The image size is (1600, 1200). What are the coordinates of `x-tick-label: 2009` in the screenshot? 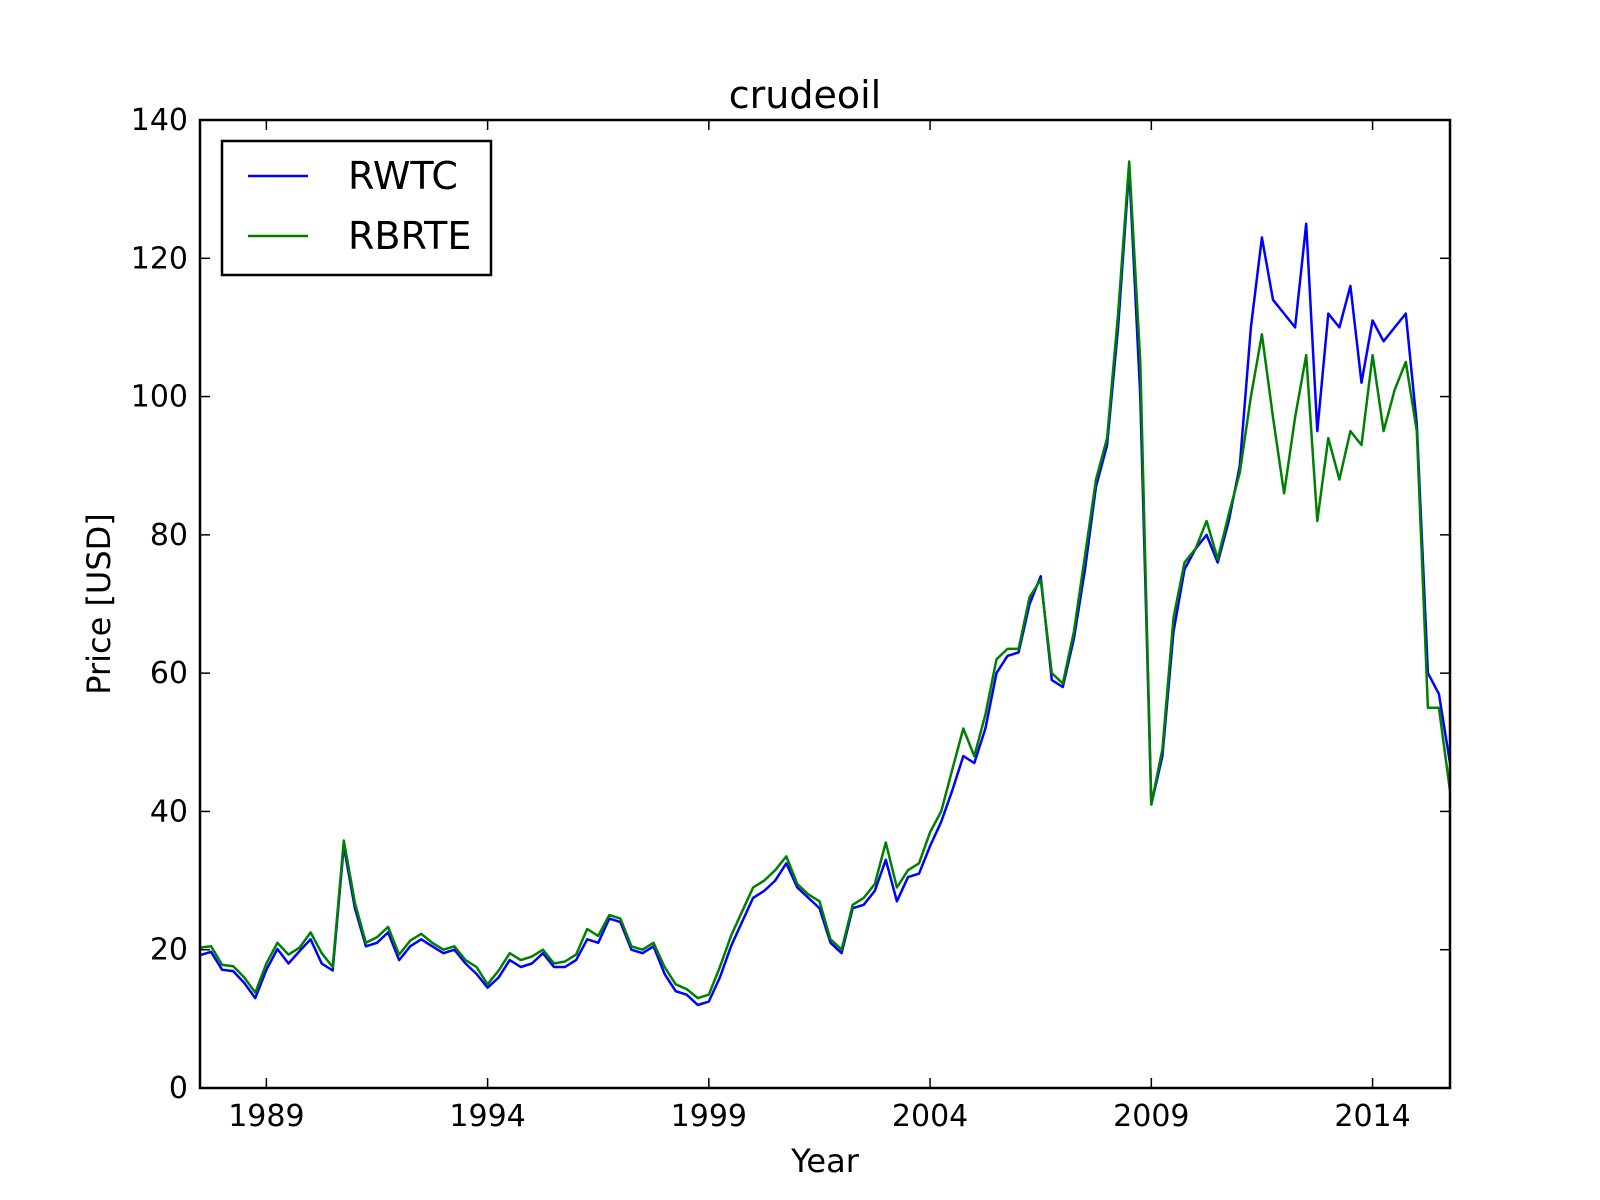 It's located at (1151, 1116).